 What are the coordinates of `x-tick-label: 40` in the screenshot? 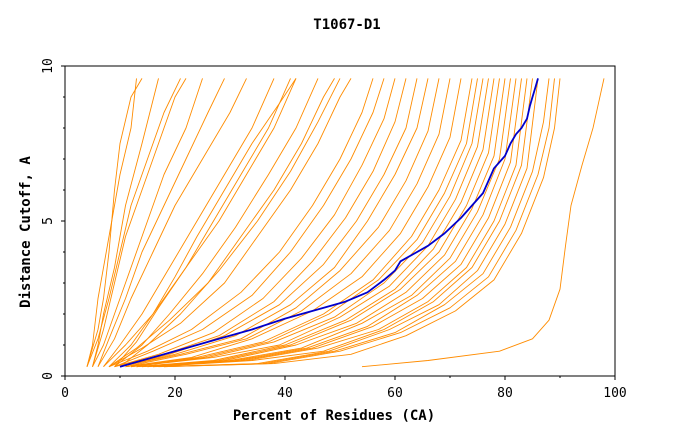 It's located at (285, 393).